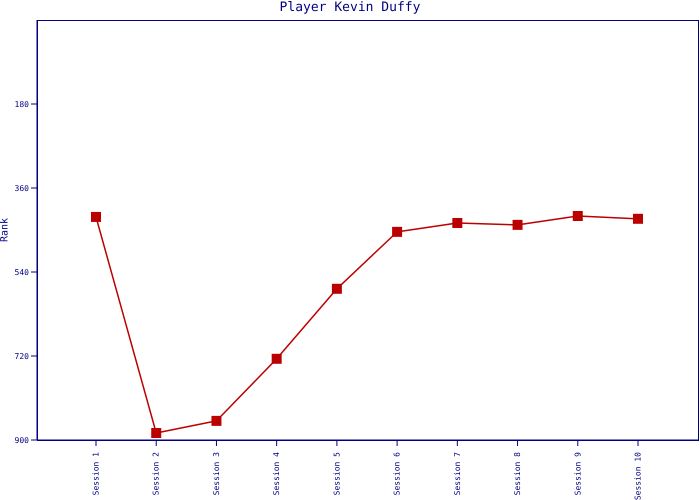 The height and width of the screenshot is (500, 700). I want to click on x-tick-label: Session 10, so click(638, 476).